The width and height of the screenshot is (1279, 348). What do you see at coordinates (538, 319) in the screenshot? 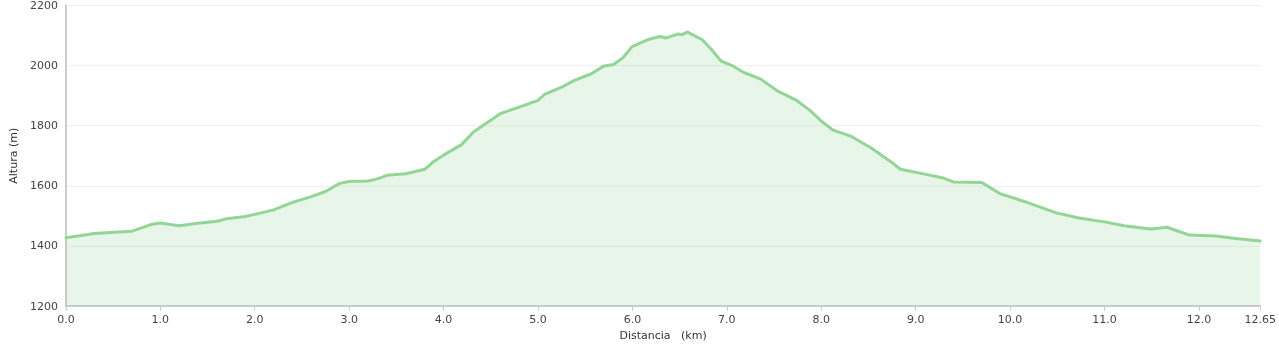
I see `x-tick-label: 5.0` at bounding box center [538, 319].